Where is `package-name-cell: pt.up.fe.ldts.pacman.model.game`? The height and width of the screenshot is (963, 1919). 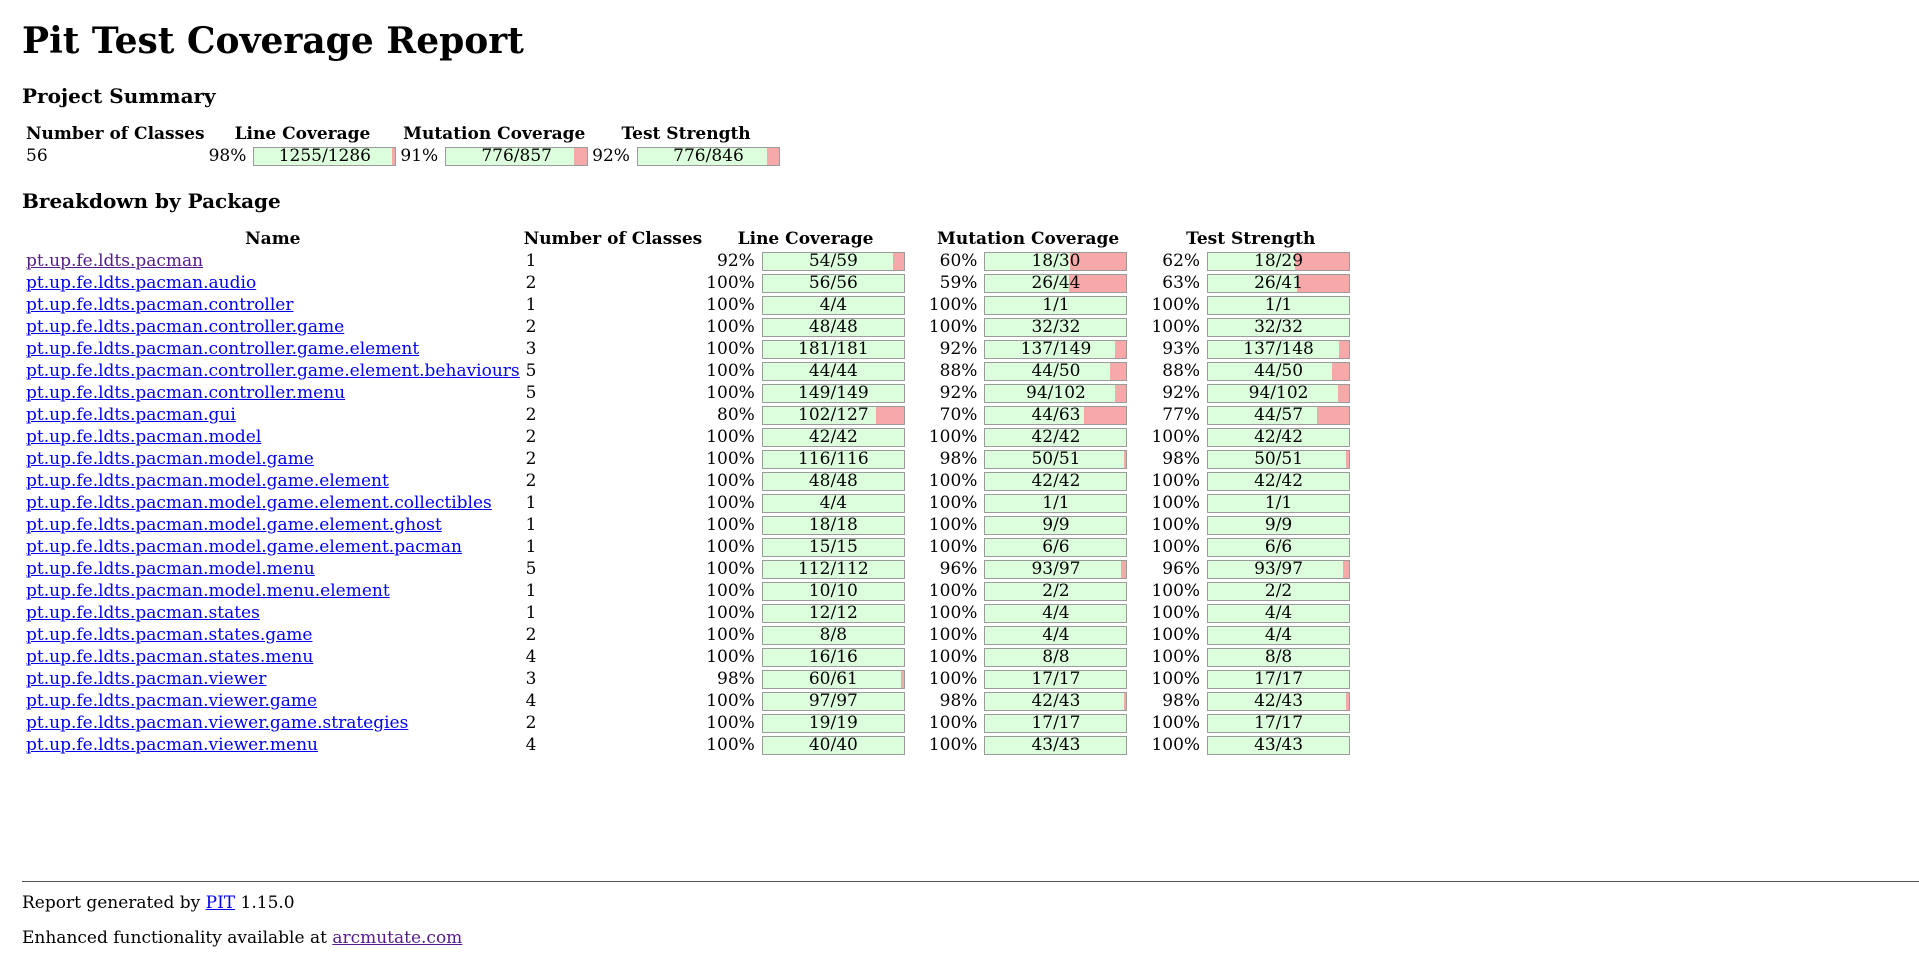
package-name-cell: pt.up.fe.ldts.pacman.model.game is located at coordinates (273, 459).